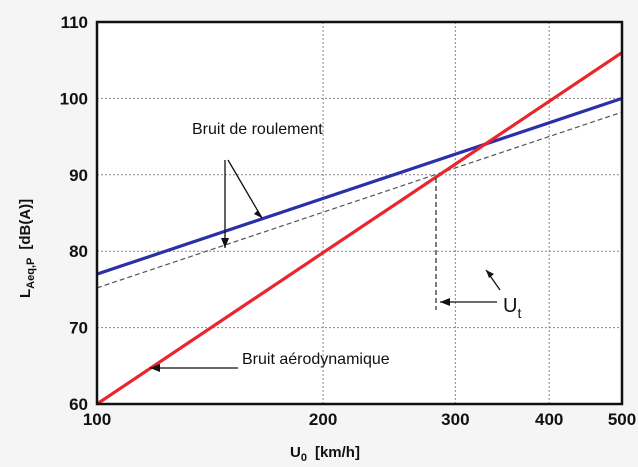  Describe the element at coordinates (78, 328) in the screenshot. I see `y-tick-label: 70` at that location.